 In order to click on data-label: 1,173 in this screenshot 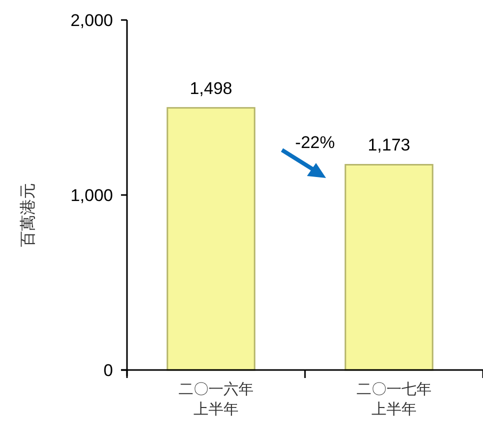, I will do `click(389, 145)`.